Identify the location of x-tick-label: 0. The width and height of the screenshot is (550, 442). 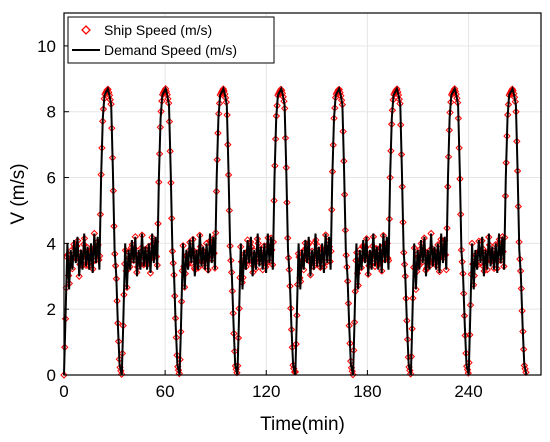
(63, 391).